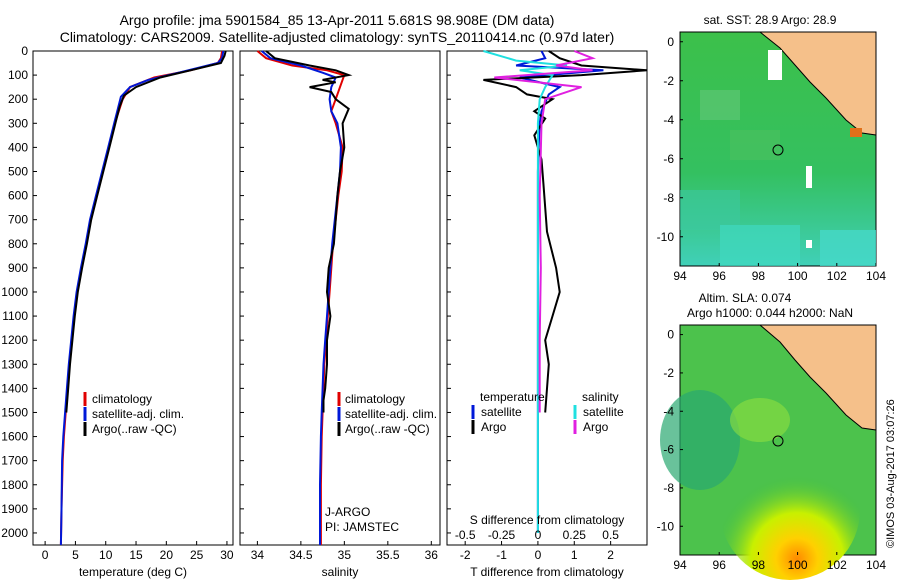 This screenshot has height=580, width=900. Describe the element at coordinates (340, 572) in the screenshot. I see `salinity-xlabel: salinity` at that location.